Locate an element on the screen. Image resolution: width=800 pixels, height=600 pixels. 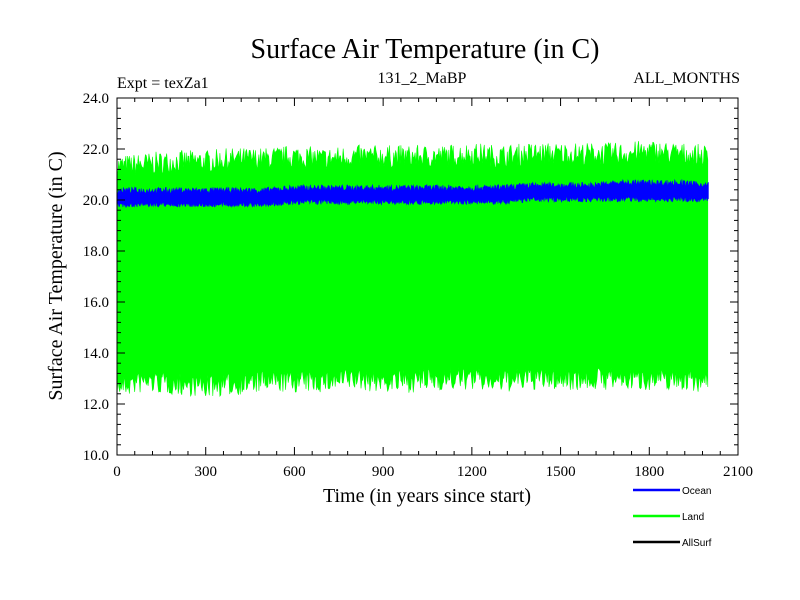
subtitle-months: ALL_MONTHS is located at coordinates (686, 78).